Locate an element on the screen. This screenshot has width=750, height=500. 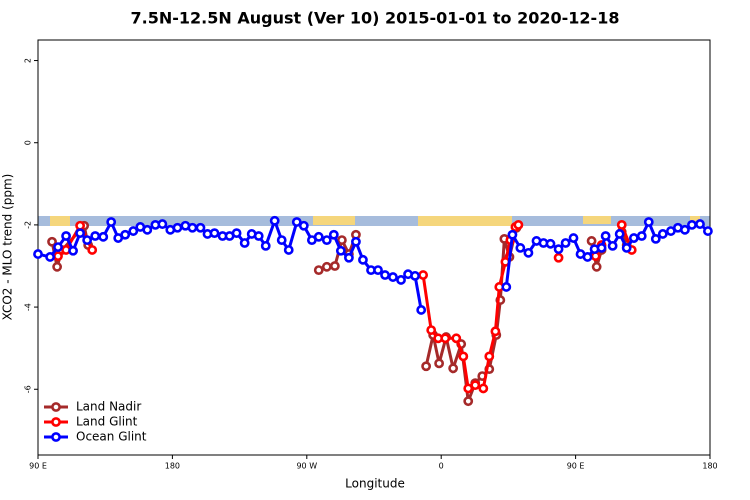
y-tick-label: -2 is located at coordinates (28, 225).